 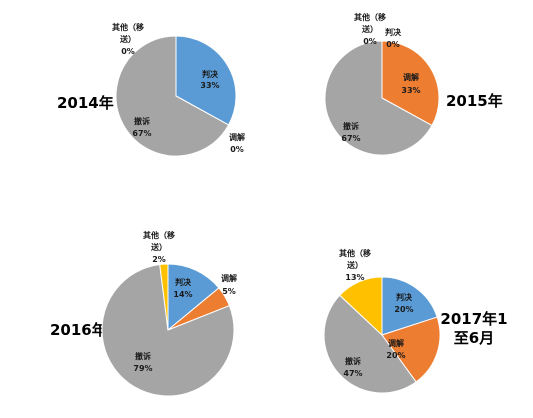 I want to click on slice-label-1-1: 调解 33%, so click(x=410, y=83).